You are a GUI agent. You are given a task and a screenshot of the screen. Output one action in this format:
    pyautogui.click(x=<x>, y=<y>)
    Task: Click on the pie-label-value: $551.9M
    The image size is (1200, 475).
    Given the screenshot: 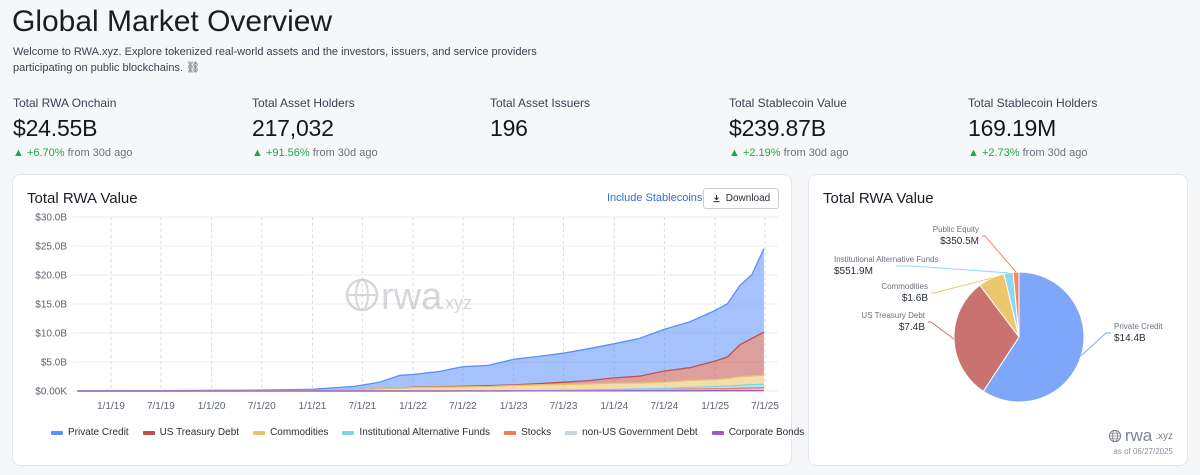 What is the action you would take?
    pyautogui.click(x=853, y=271)
    